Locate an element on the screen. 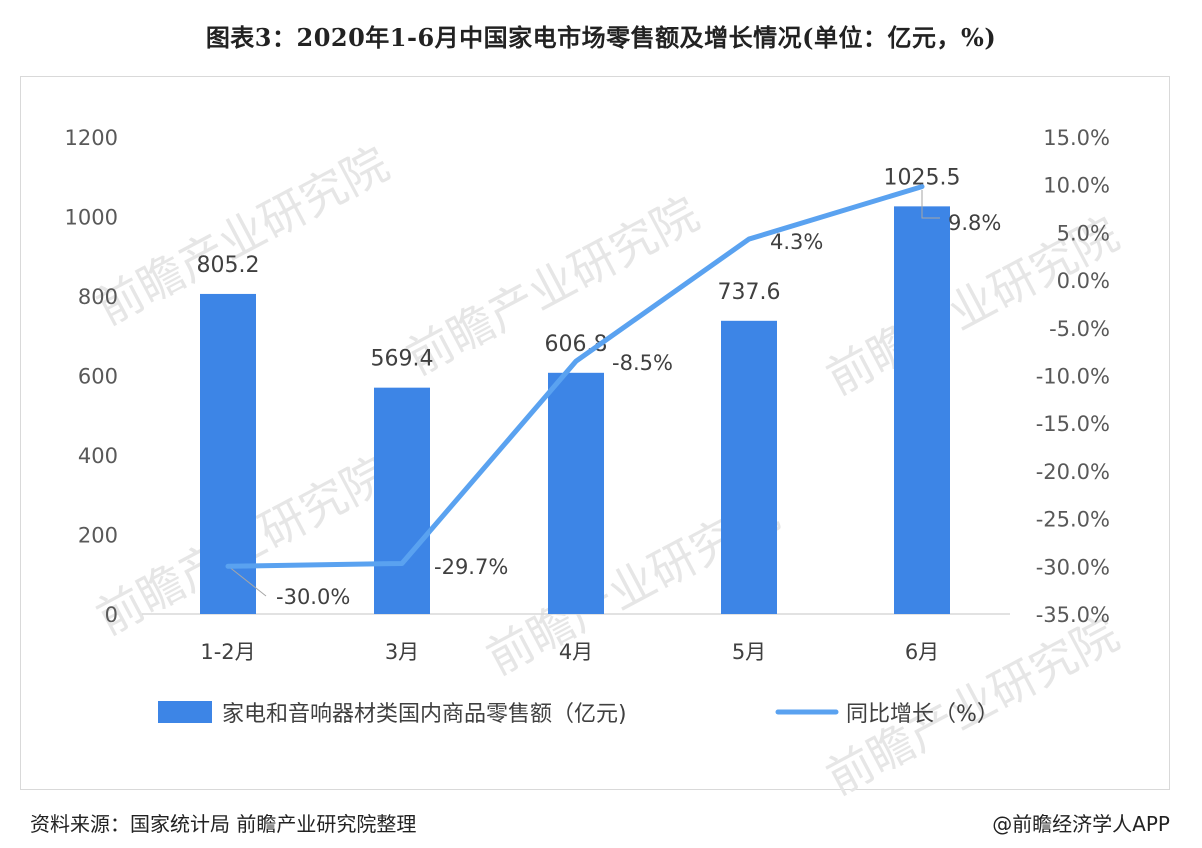 The width and height of the screenshot is (1202, 848). left-tick-label: 400 is located at coordinates (98, 456).